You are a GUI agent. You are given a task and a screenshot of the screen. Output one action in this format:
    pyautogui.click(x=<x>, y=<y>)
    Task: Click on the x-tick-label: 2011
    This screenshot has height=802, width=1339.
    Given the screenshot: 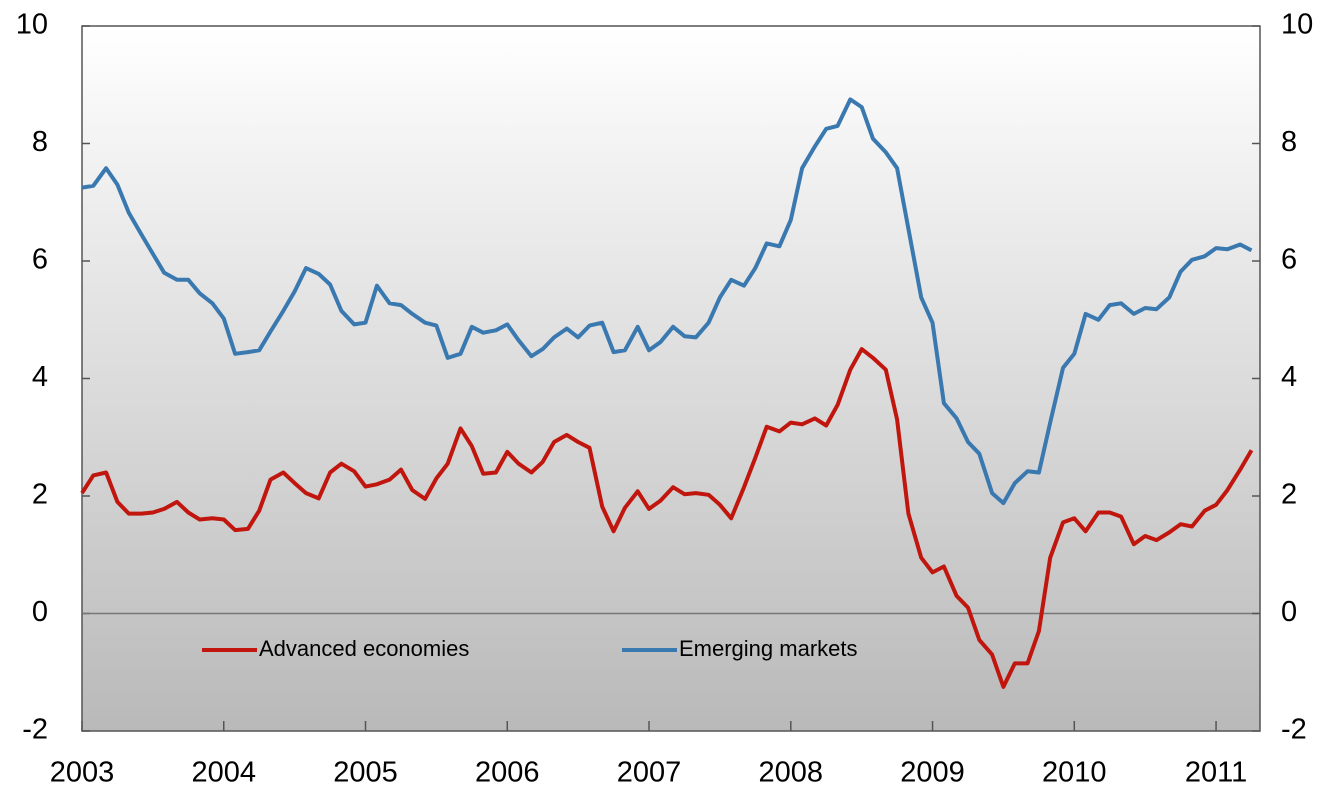 What is the action you would take?
    pyautogui.click(x=1216, y=773)
    